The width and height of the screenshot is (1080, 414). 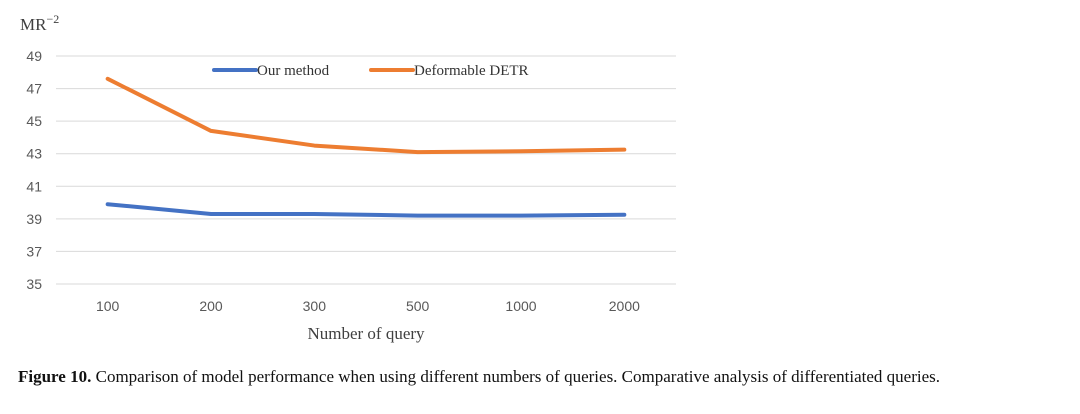 I want to click on x-axis-ticks: 100 200 300 500 1000 2000, so click(x=368, y=306).